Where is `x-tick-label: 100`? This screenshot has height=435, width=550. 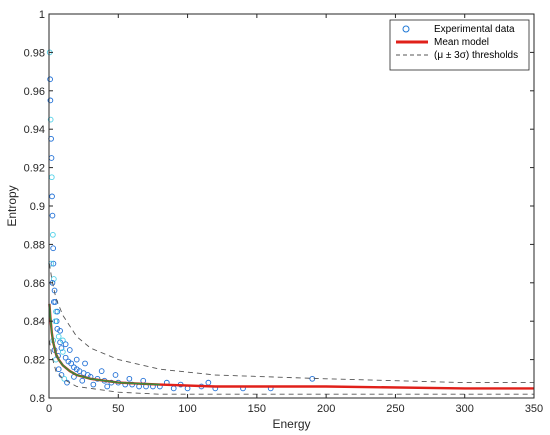 x-tick-label: 100 is located at coordinates (187, 409).